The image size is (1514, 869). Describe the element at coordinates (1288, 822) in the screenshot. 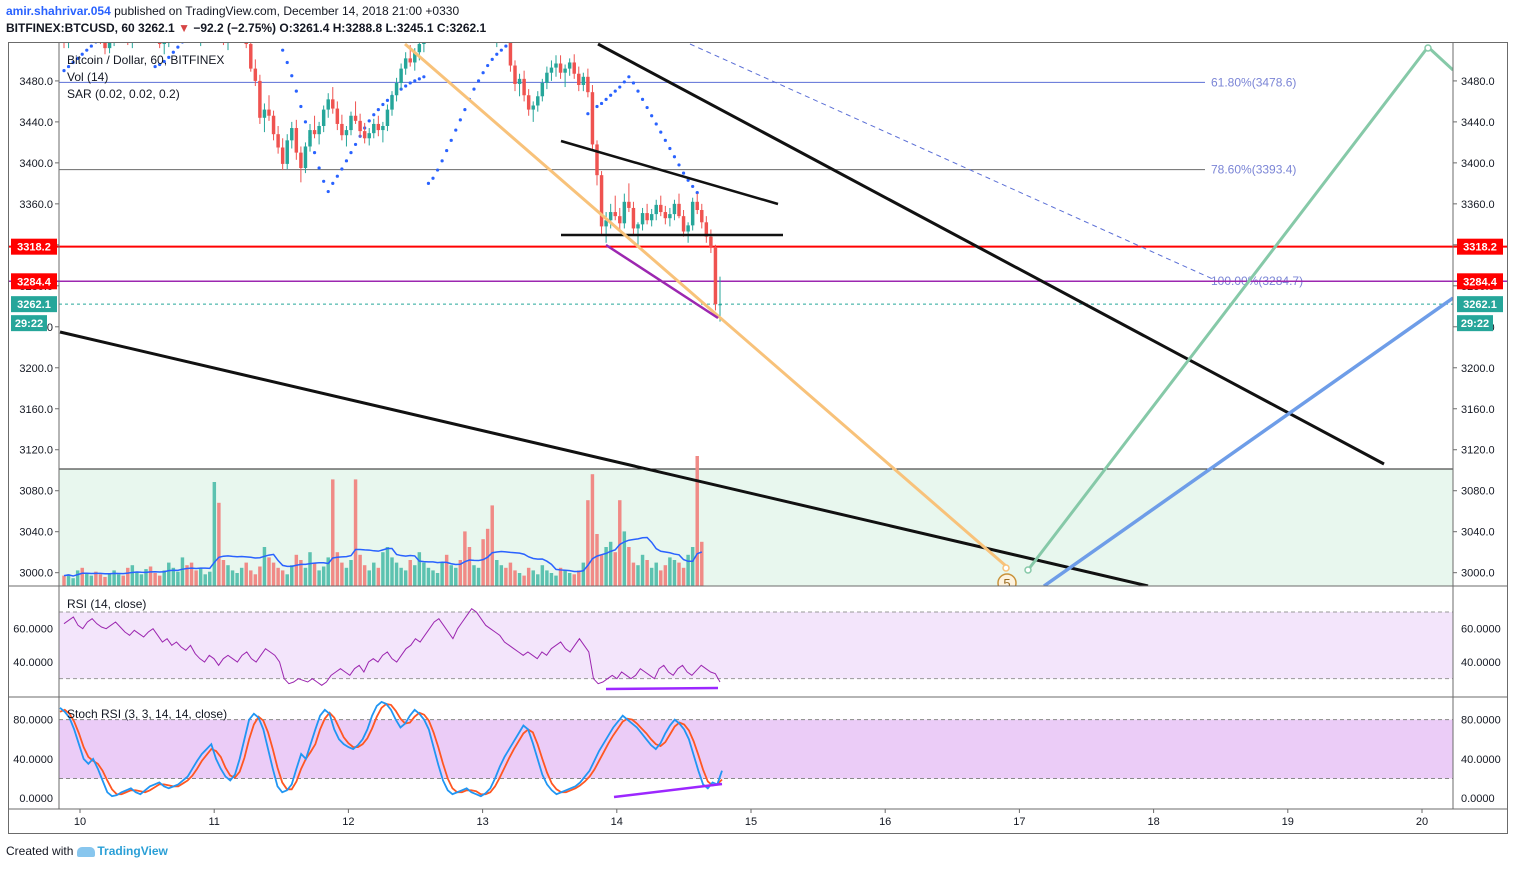

I see `time-tick-label: 19` at that location.